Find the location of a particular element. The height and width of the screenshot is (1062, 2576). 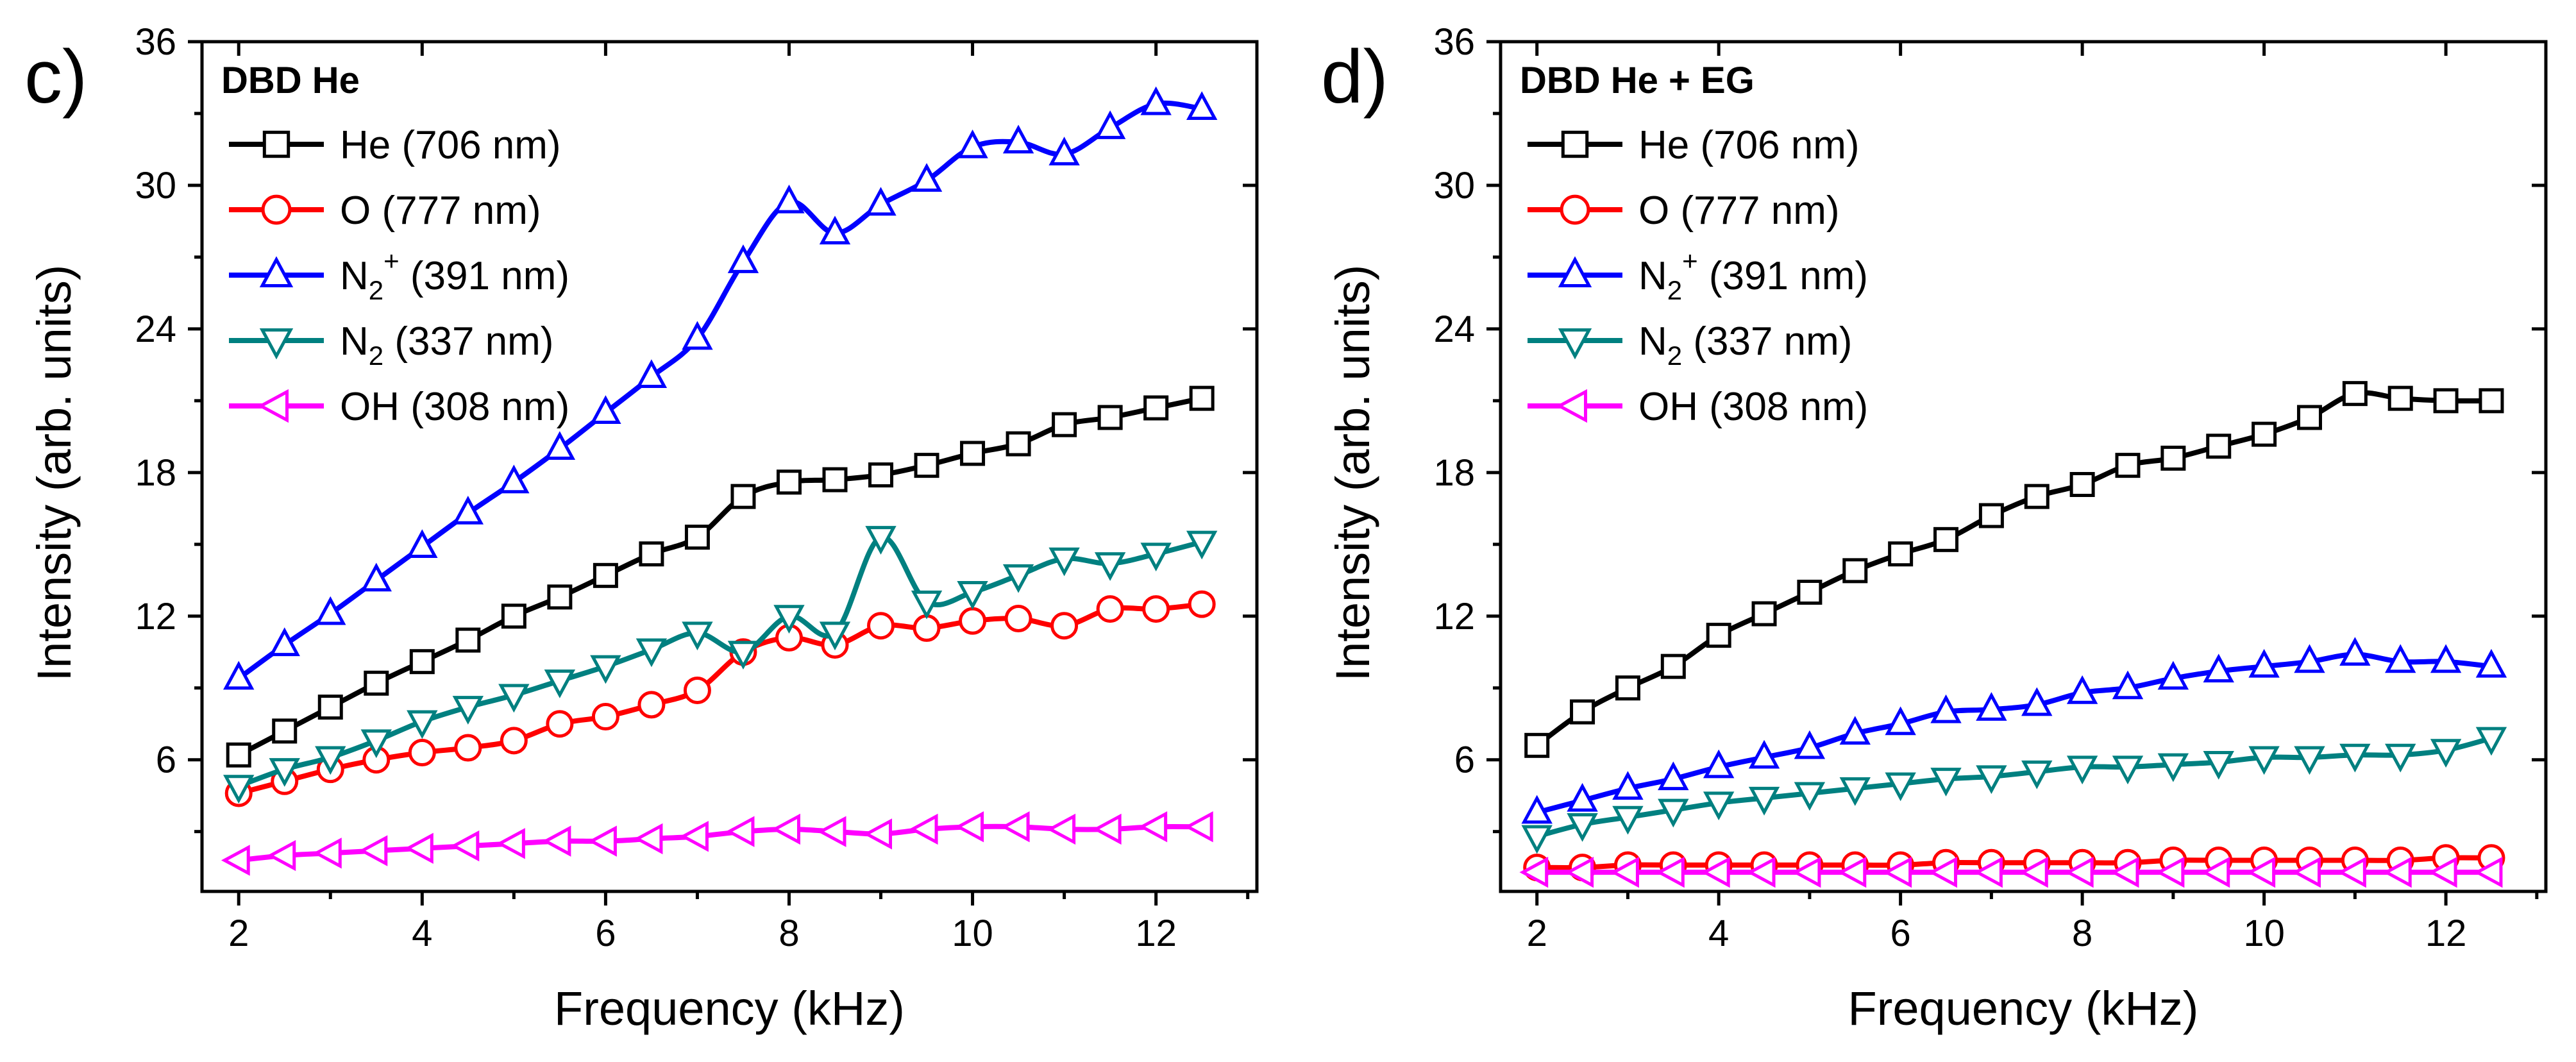

x-tick-label: 4 is located at coordinates (422, 933).